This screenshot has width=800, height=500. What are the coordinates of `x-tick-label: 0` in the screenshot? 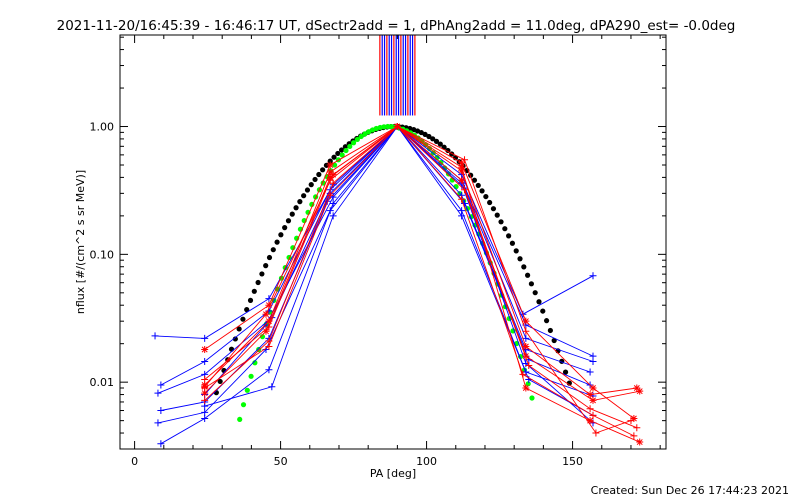 It's located at (134, 461).